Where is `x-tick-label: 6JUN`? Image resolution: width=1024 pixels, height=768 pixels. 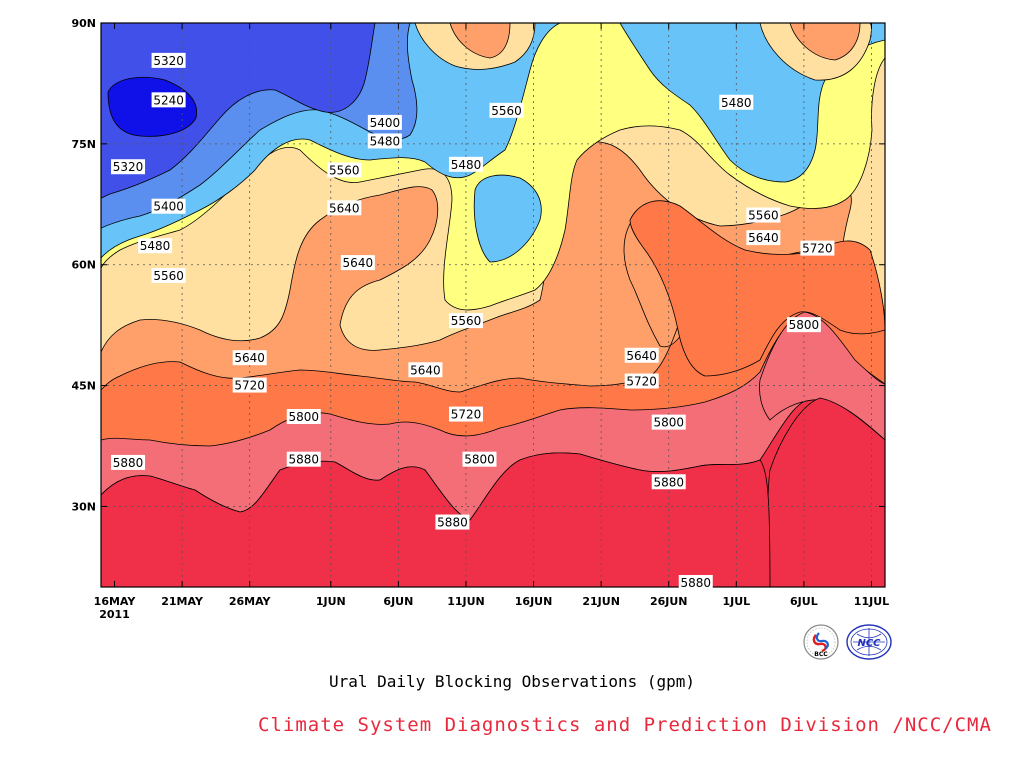
x-tick-label: 6JUN is located at coordinates (398, 601).